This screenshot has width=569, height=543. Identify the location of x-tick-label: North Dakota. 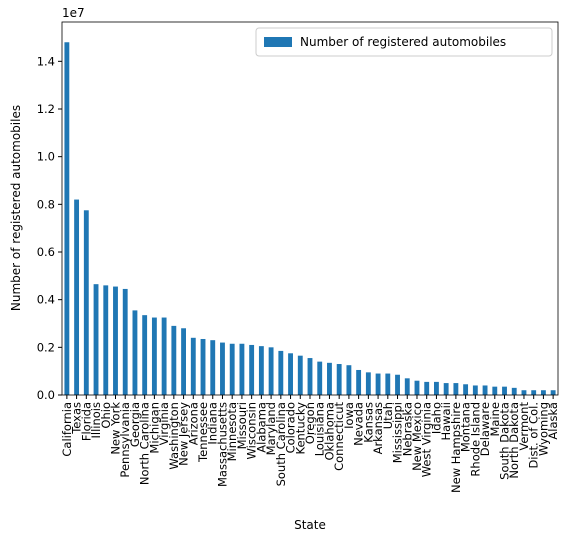
(514, 440).